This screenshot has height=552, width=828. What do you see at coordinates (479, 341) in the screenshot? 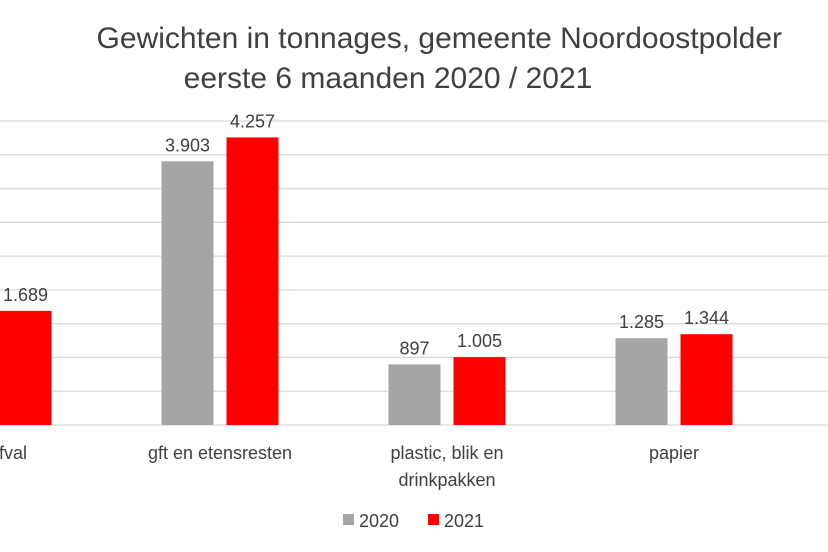
I see `data-label: 1.005` at bounding box center [479, 341].